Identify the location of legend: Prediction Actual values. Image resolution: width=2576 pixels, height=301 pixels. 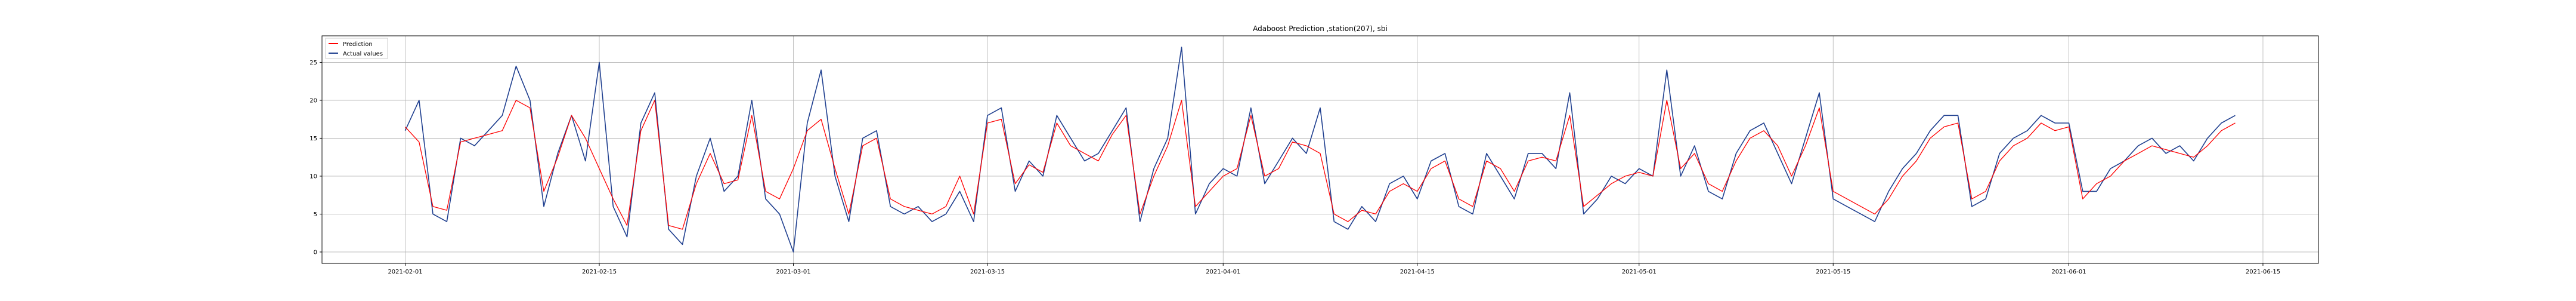
(357, 49).